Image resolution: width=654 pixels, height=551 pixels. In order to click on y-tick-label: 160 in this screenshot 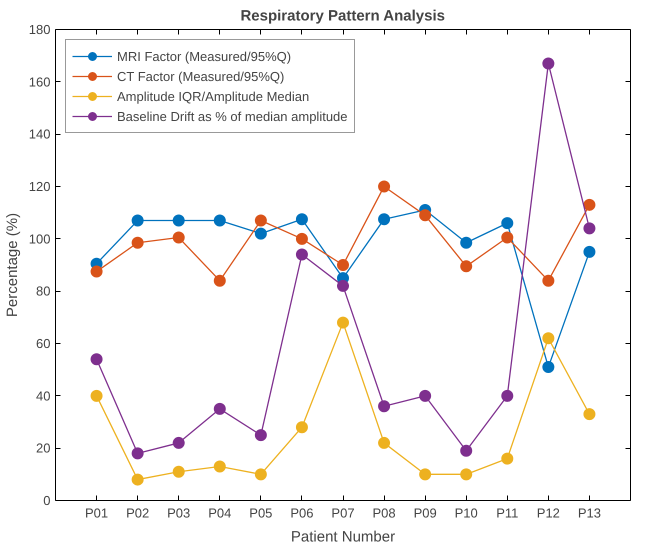, I will do `click(39, 82)`.